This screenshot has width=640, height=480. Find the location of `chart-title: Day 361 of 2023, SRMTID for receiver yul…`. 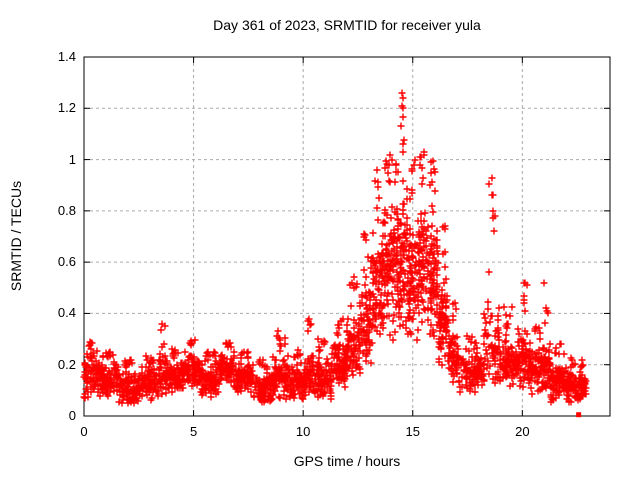

chart-title: Day 361 of 2023, SRMTID for receiver yul… is located at coordinates (347, 25).